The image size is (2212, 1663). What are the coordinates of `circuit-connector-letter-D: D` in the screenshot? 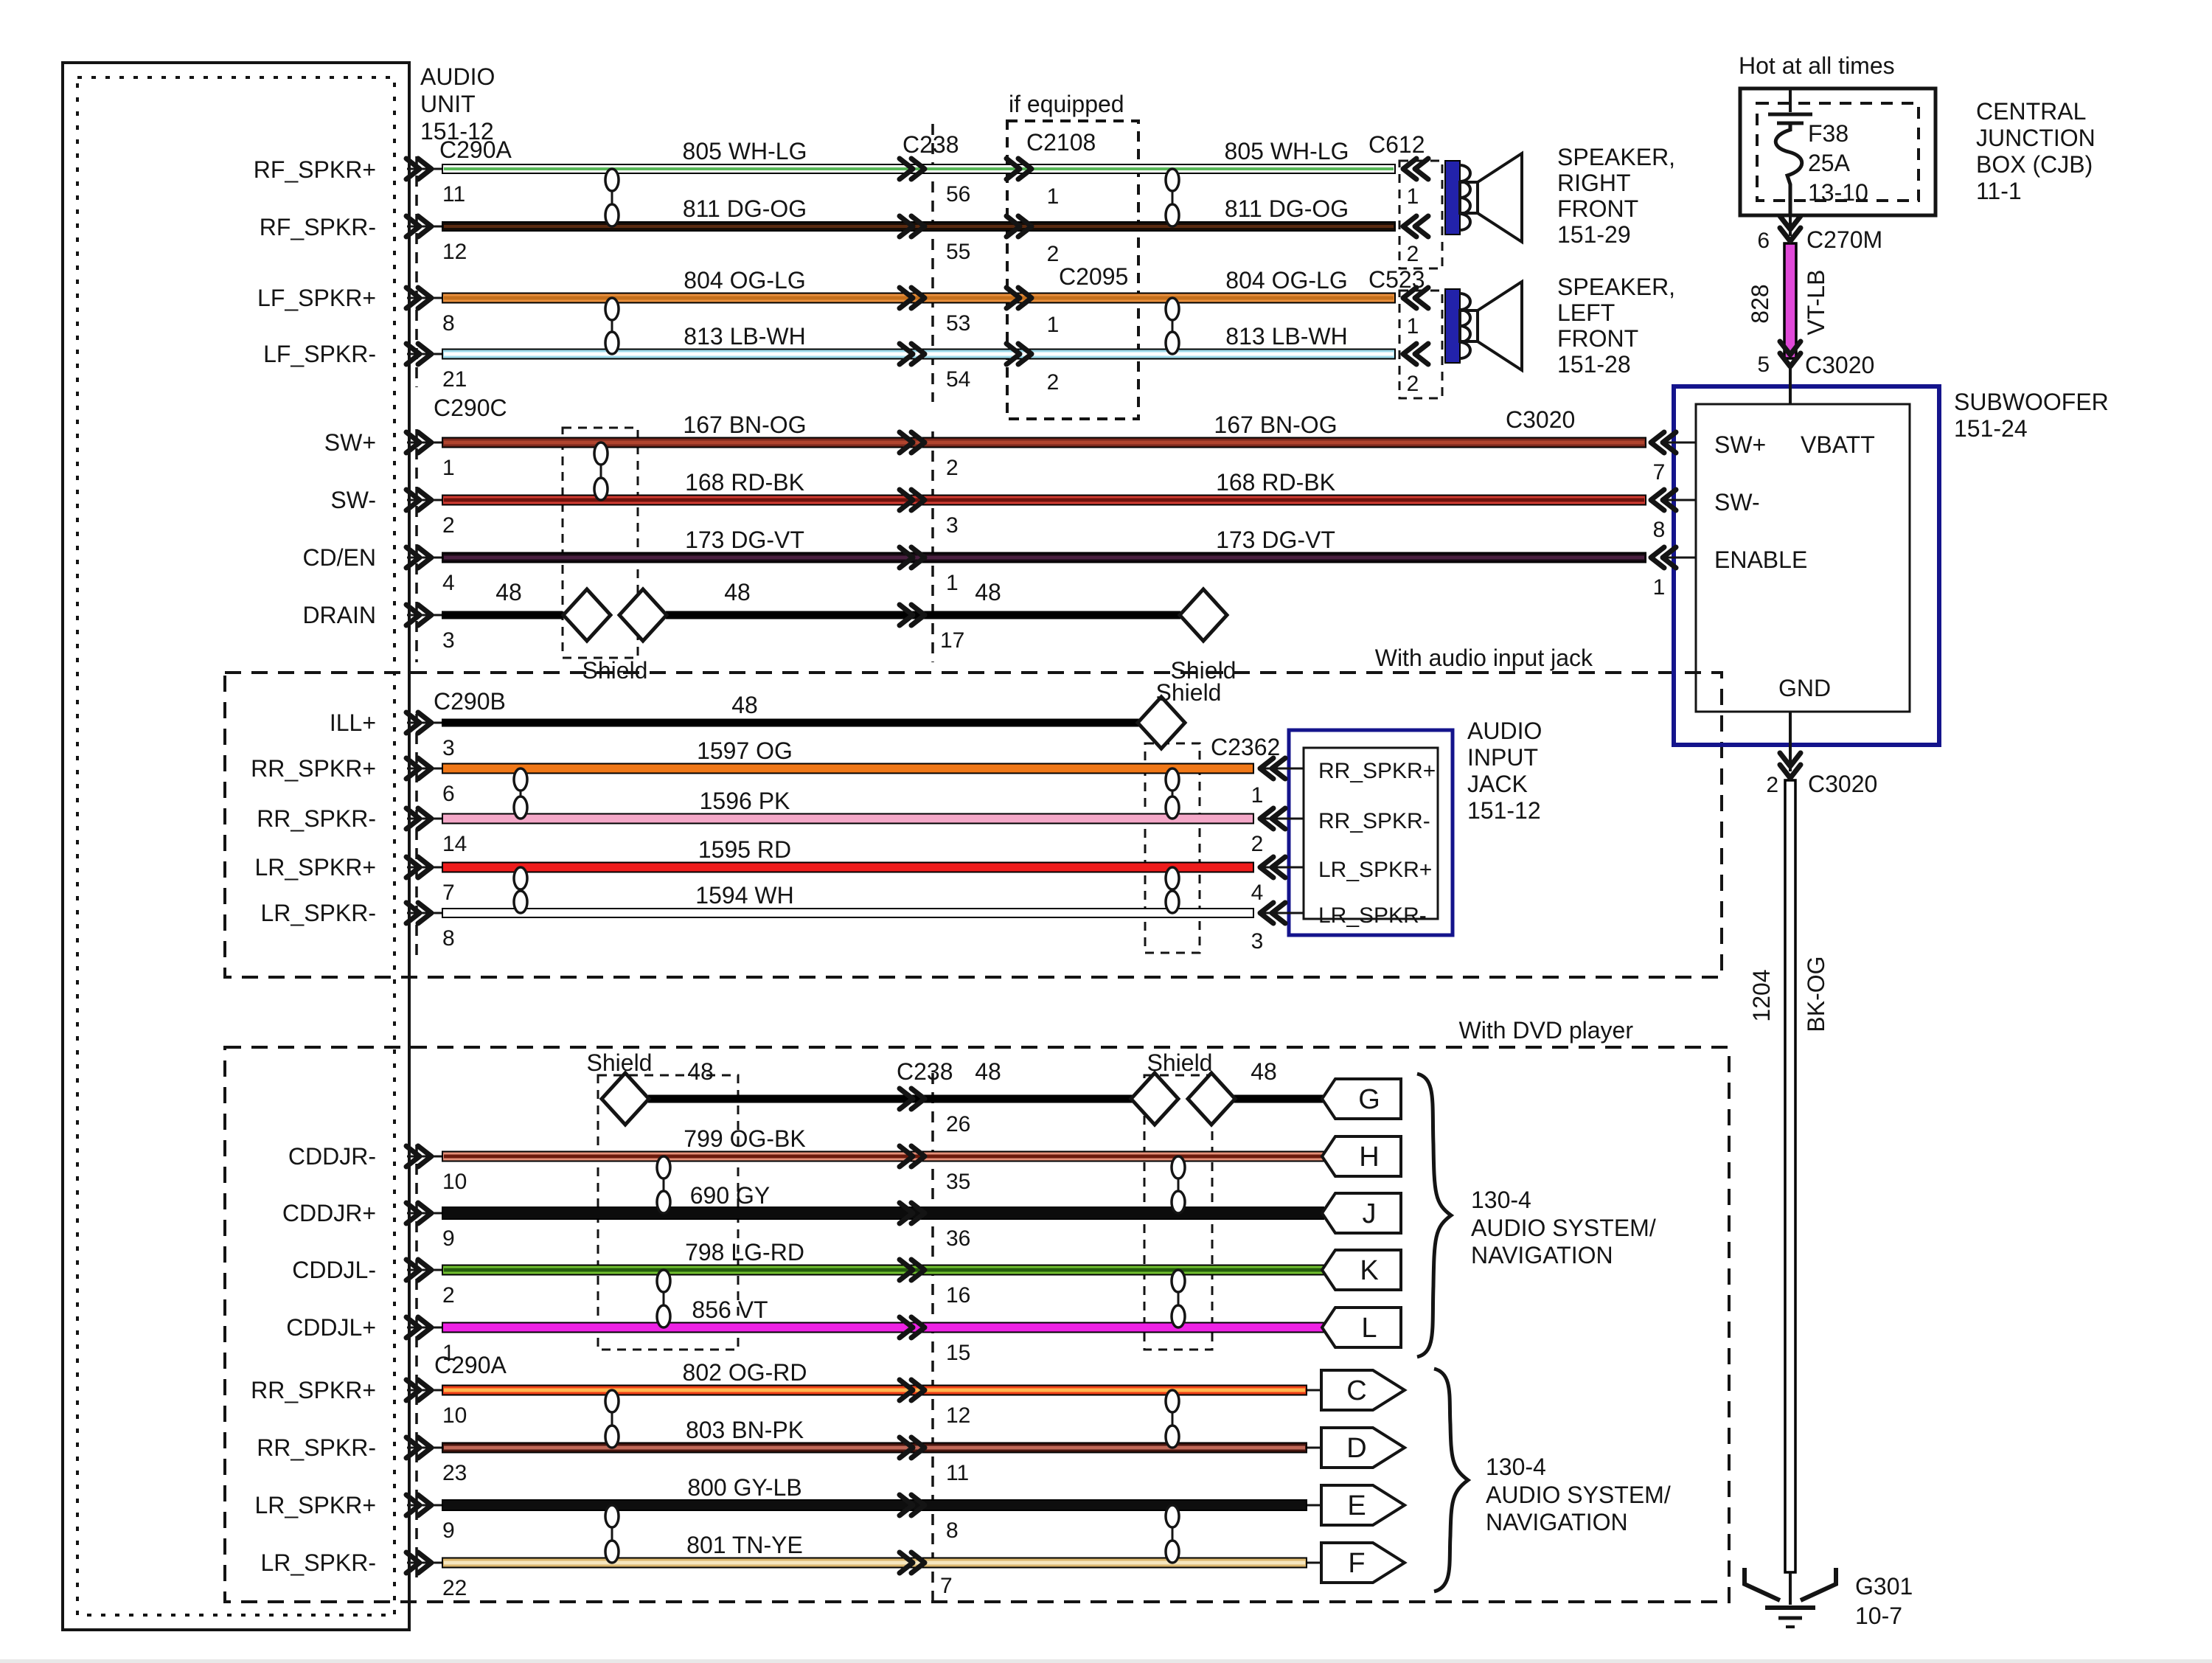 It's located at (1356, 1448).